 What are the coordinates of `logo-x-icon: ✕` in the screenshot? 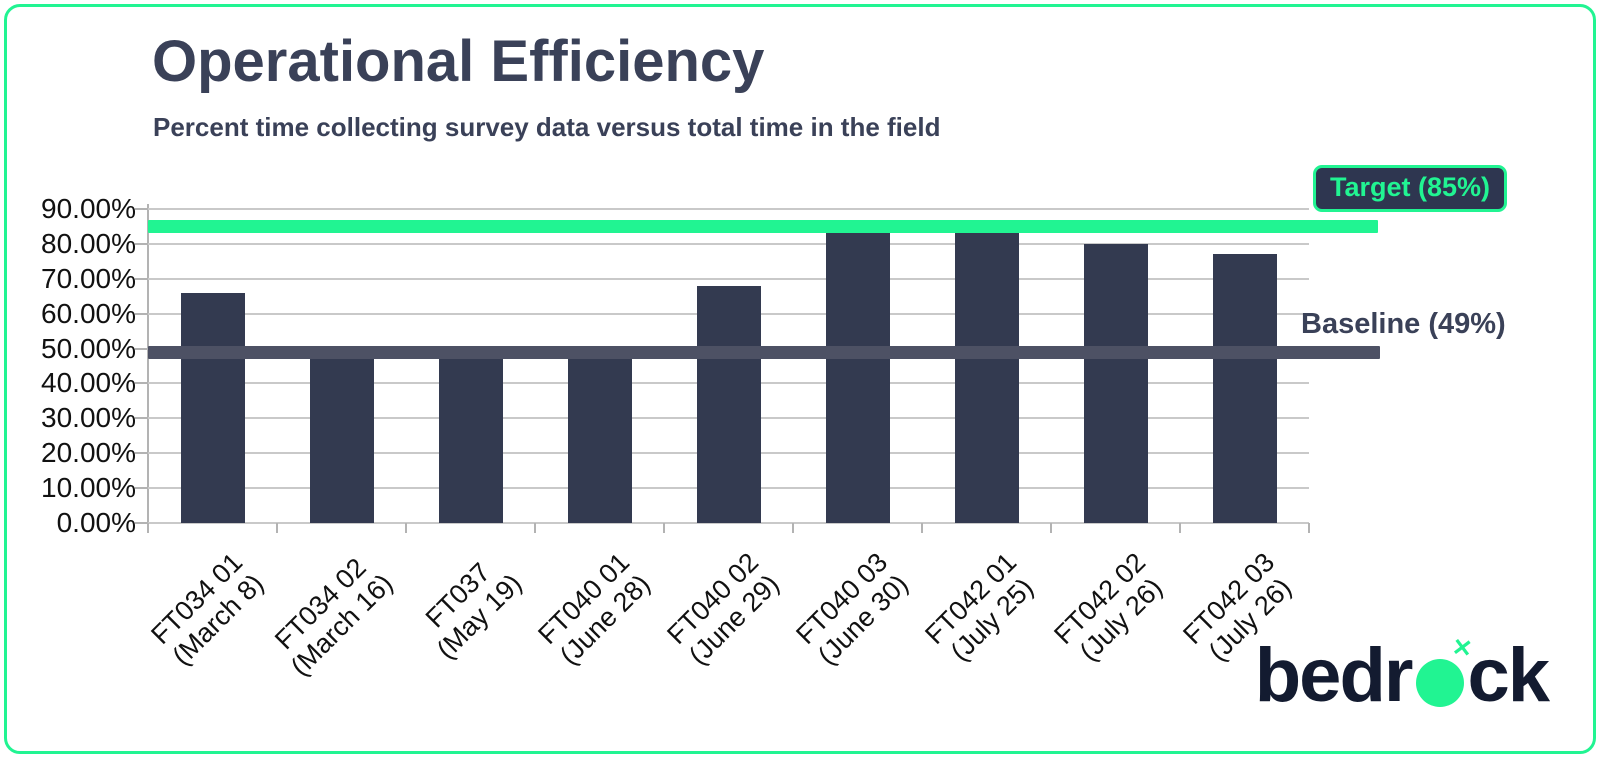 It's located at (1462, 648).